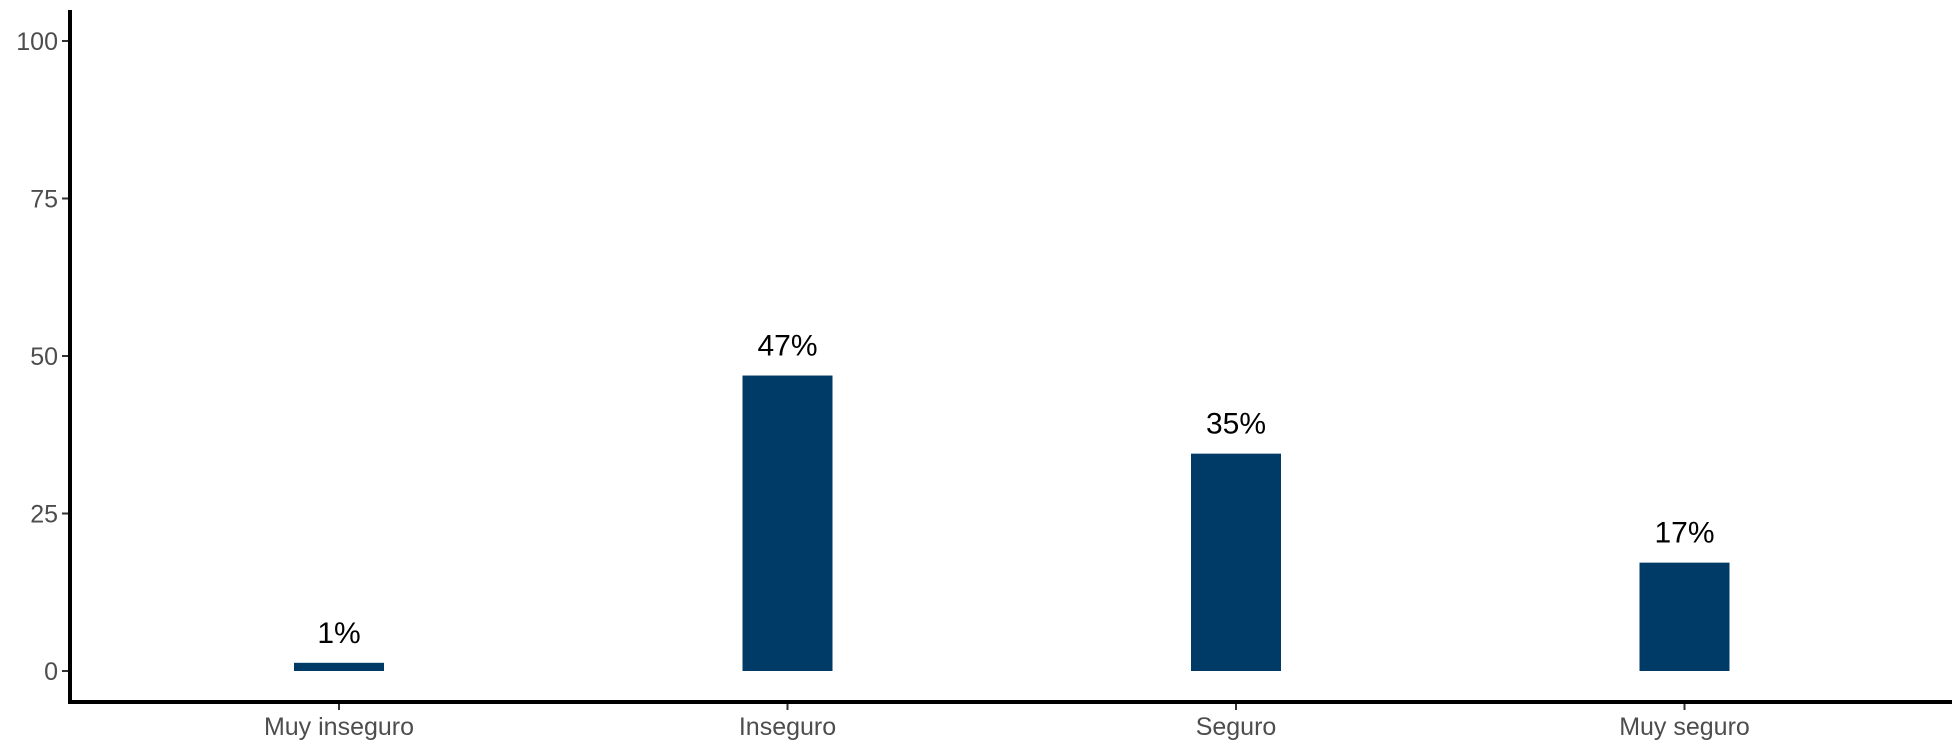  Describe the element at coordinates (1684, 727) in the screenshot. I see `x-tick-label: Muy seguro` at that location.